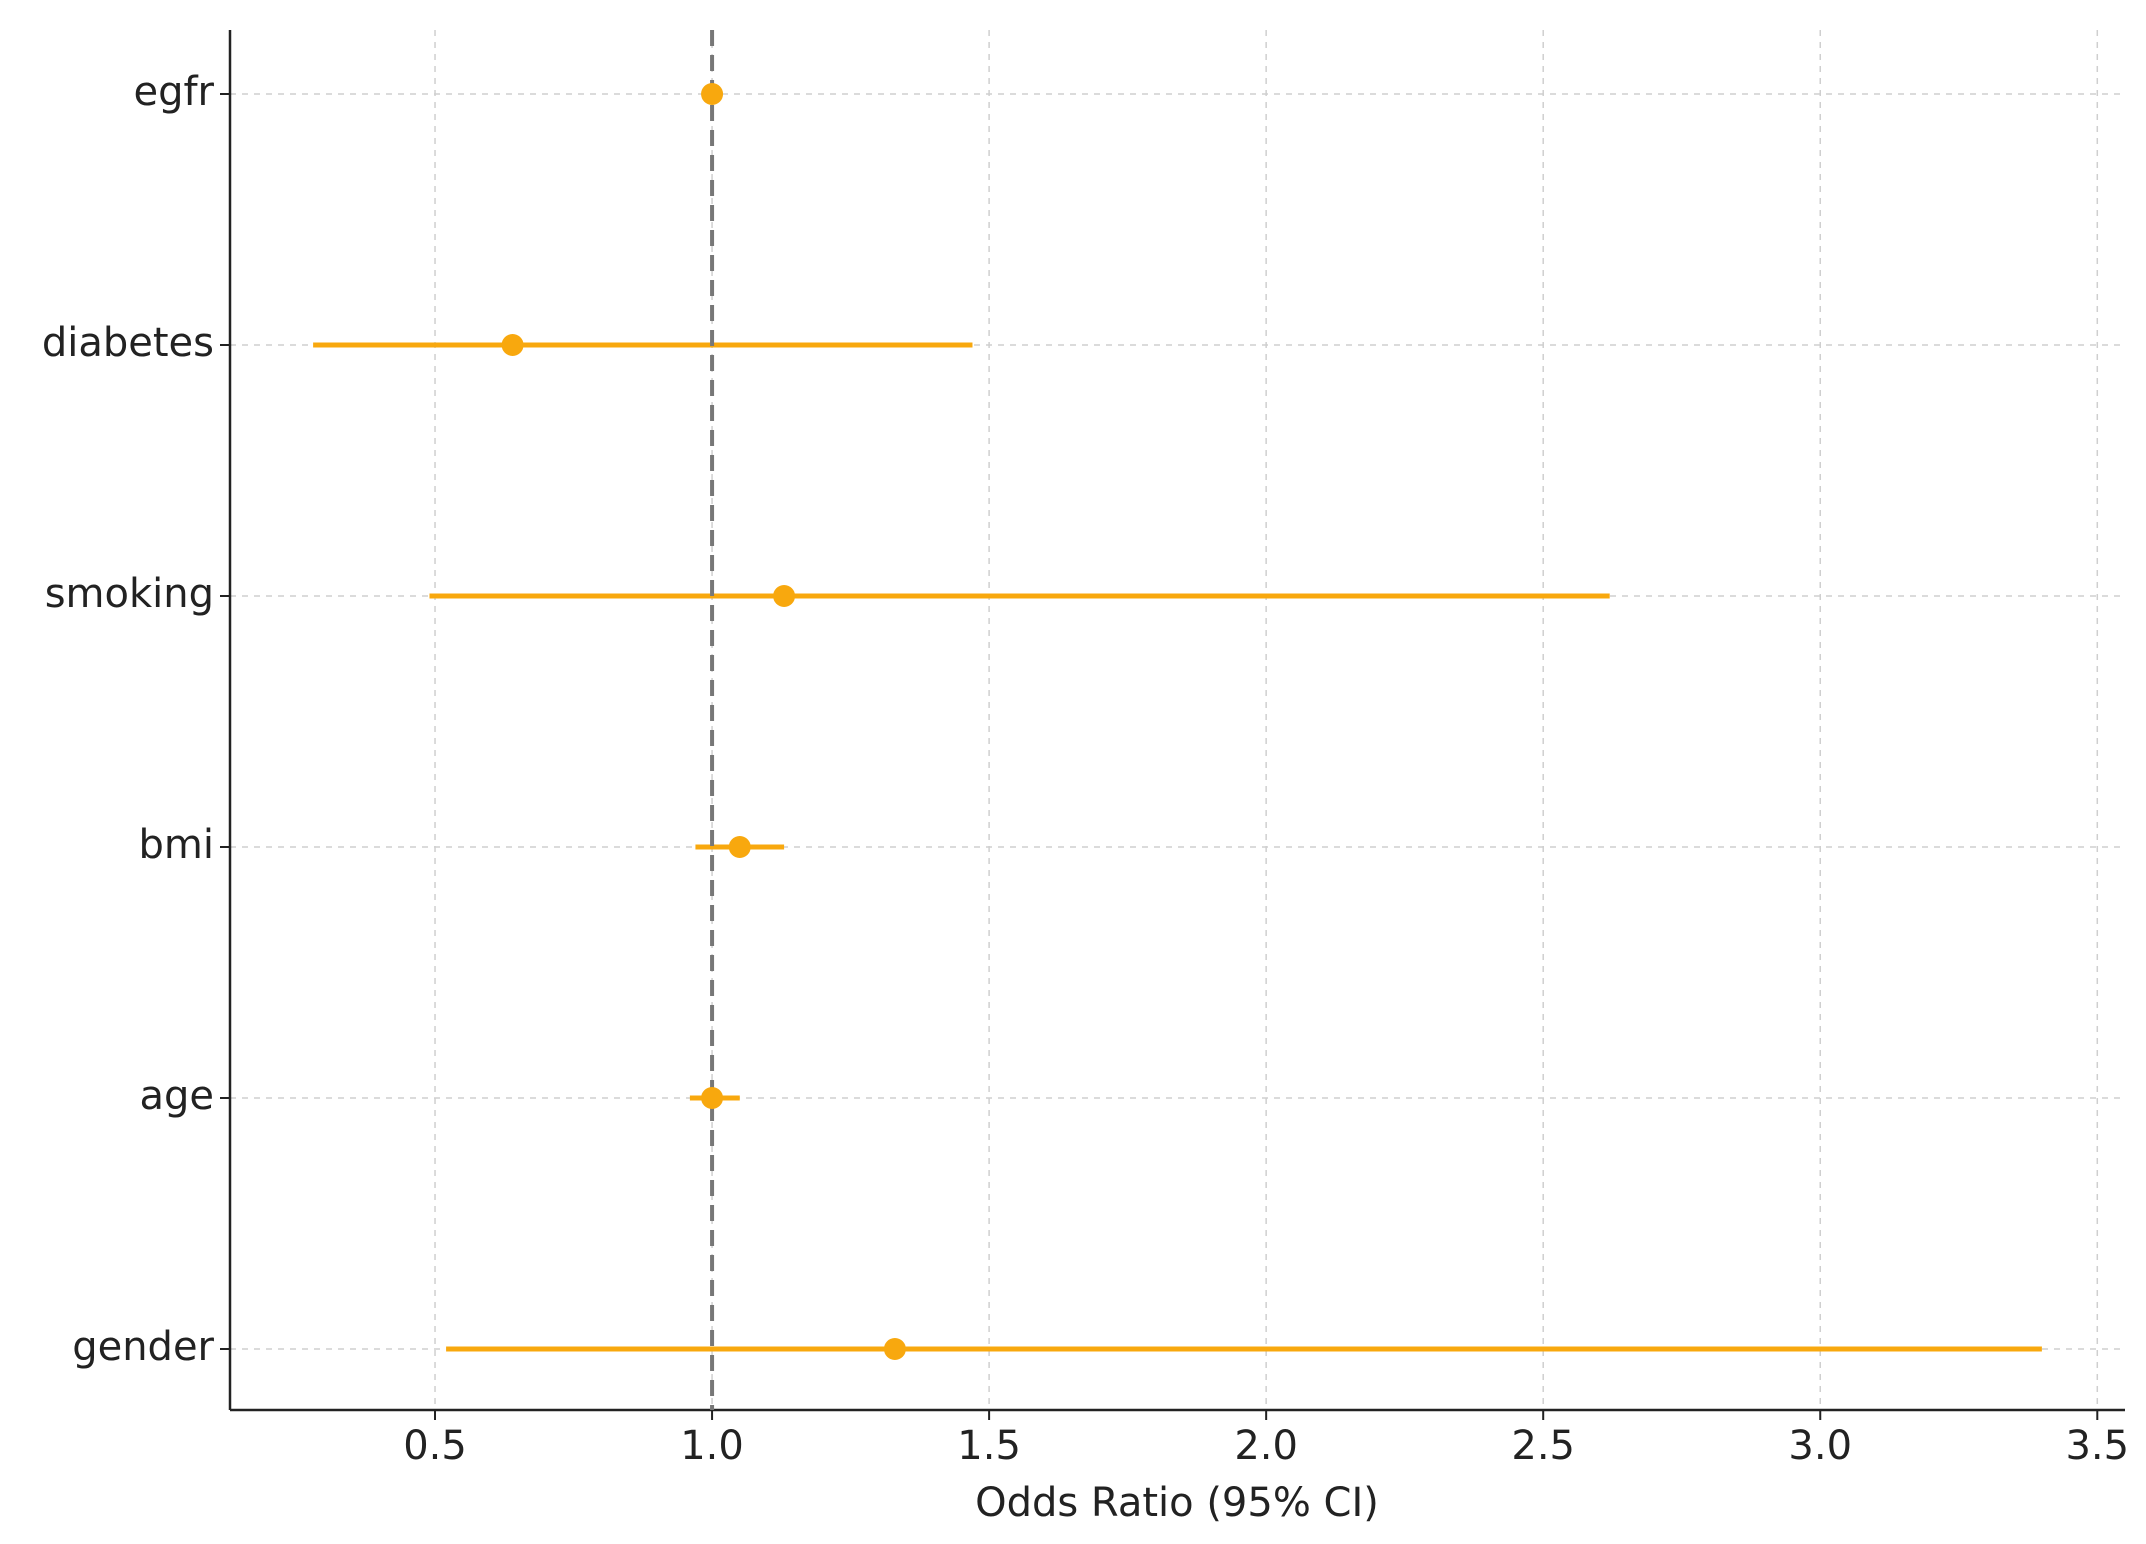 The height and width of the screenshot is (1544, 2146). Describe the element at coordinates (712, 1446) in the screenshot. I see `x-tick-label: 1.0` at that location.